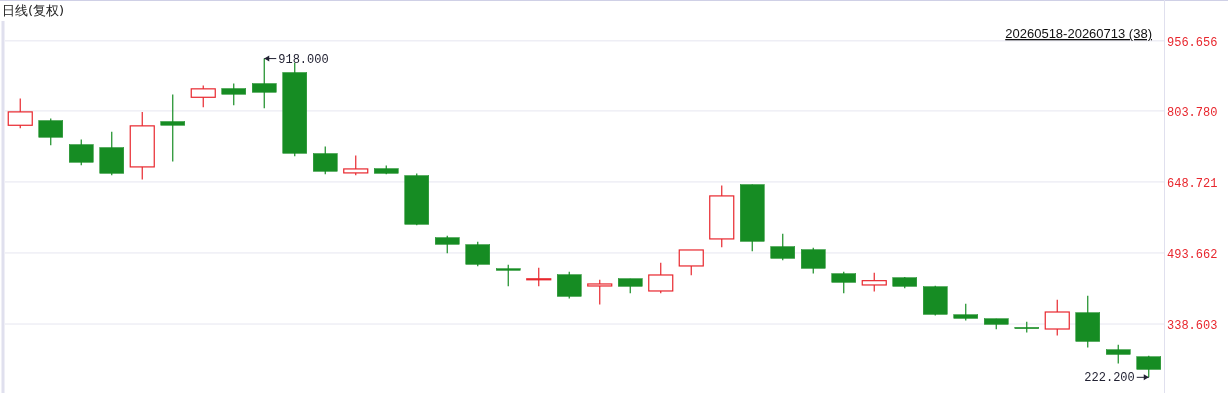 Image resolution: width=1228 pixels, height=393 pixels. I want to click on annotation: 222.200, so click(1109, 378).